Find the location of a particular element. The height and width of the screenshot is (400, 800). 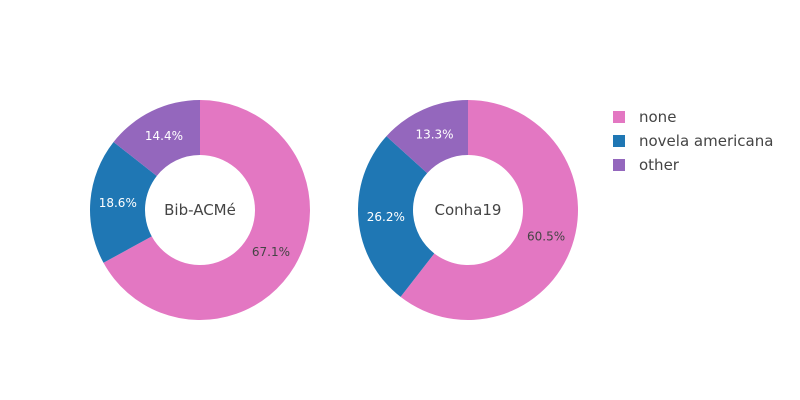

donut-center-label: Conha19 is located at coordinates (468, 210).